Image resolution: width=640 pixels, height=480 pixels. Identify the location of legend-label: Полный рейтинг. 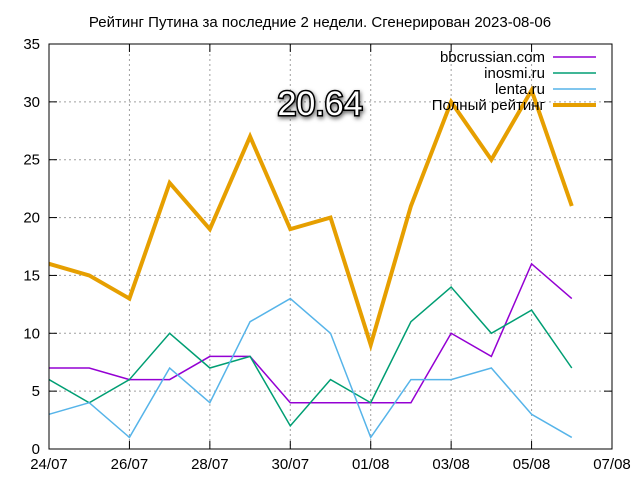
(489, 105).